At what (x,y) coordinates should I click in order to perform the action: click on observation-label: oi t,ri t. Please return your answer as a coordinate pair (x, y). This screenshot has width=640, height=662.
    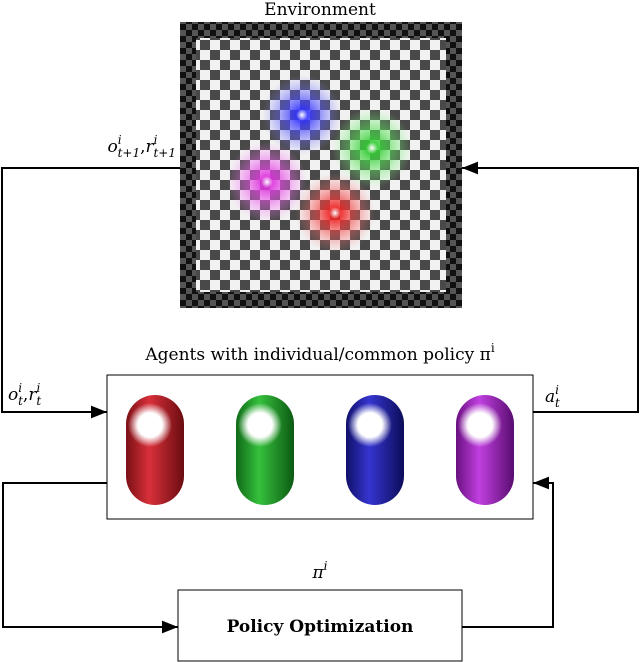
    Looking at the image, I should click on (24, 394).